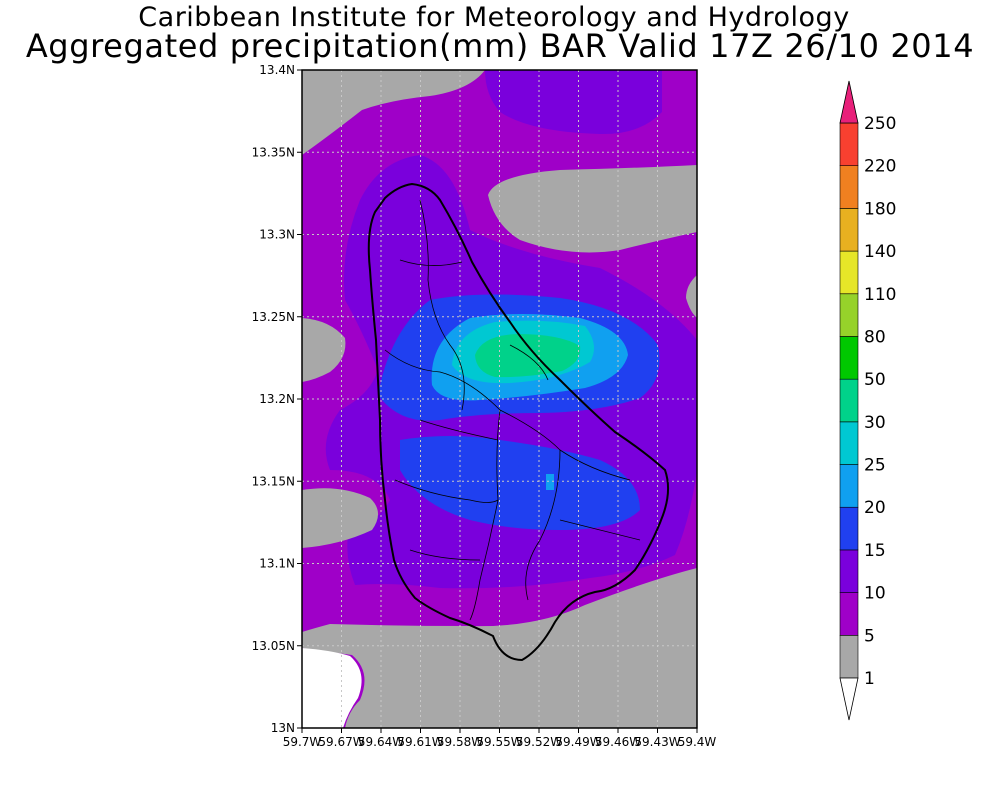  What do you see at coordinates (697, 742) in the screenshot?
I see `lon-tick-label: 59.4W` at bounding box center [697, 742].